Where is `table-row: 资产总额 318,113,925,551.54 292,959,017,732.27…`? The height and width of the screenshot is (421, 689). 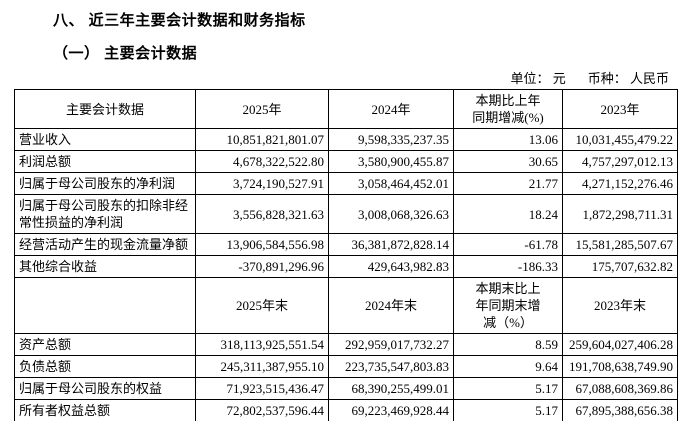 table-row: 资产总额 318,113,925,551.54 292,959,017,732.27… is located at coordinates (346, 344).